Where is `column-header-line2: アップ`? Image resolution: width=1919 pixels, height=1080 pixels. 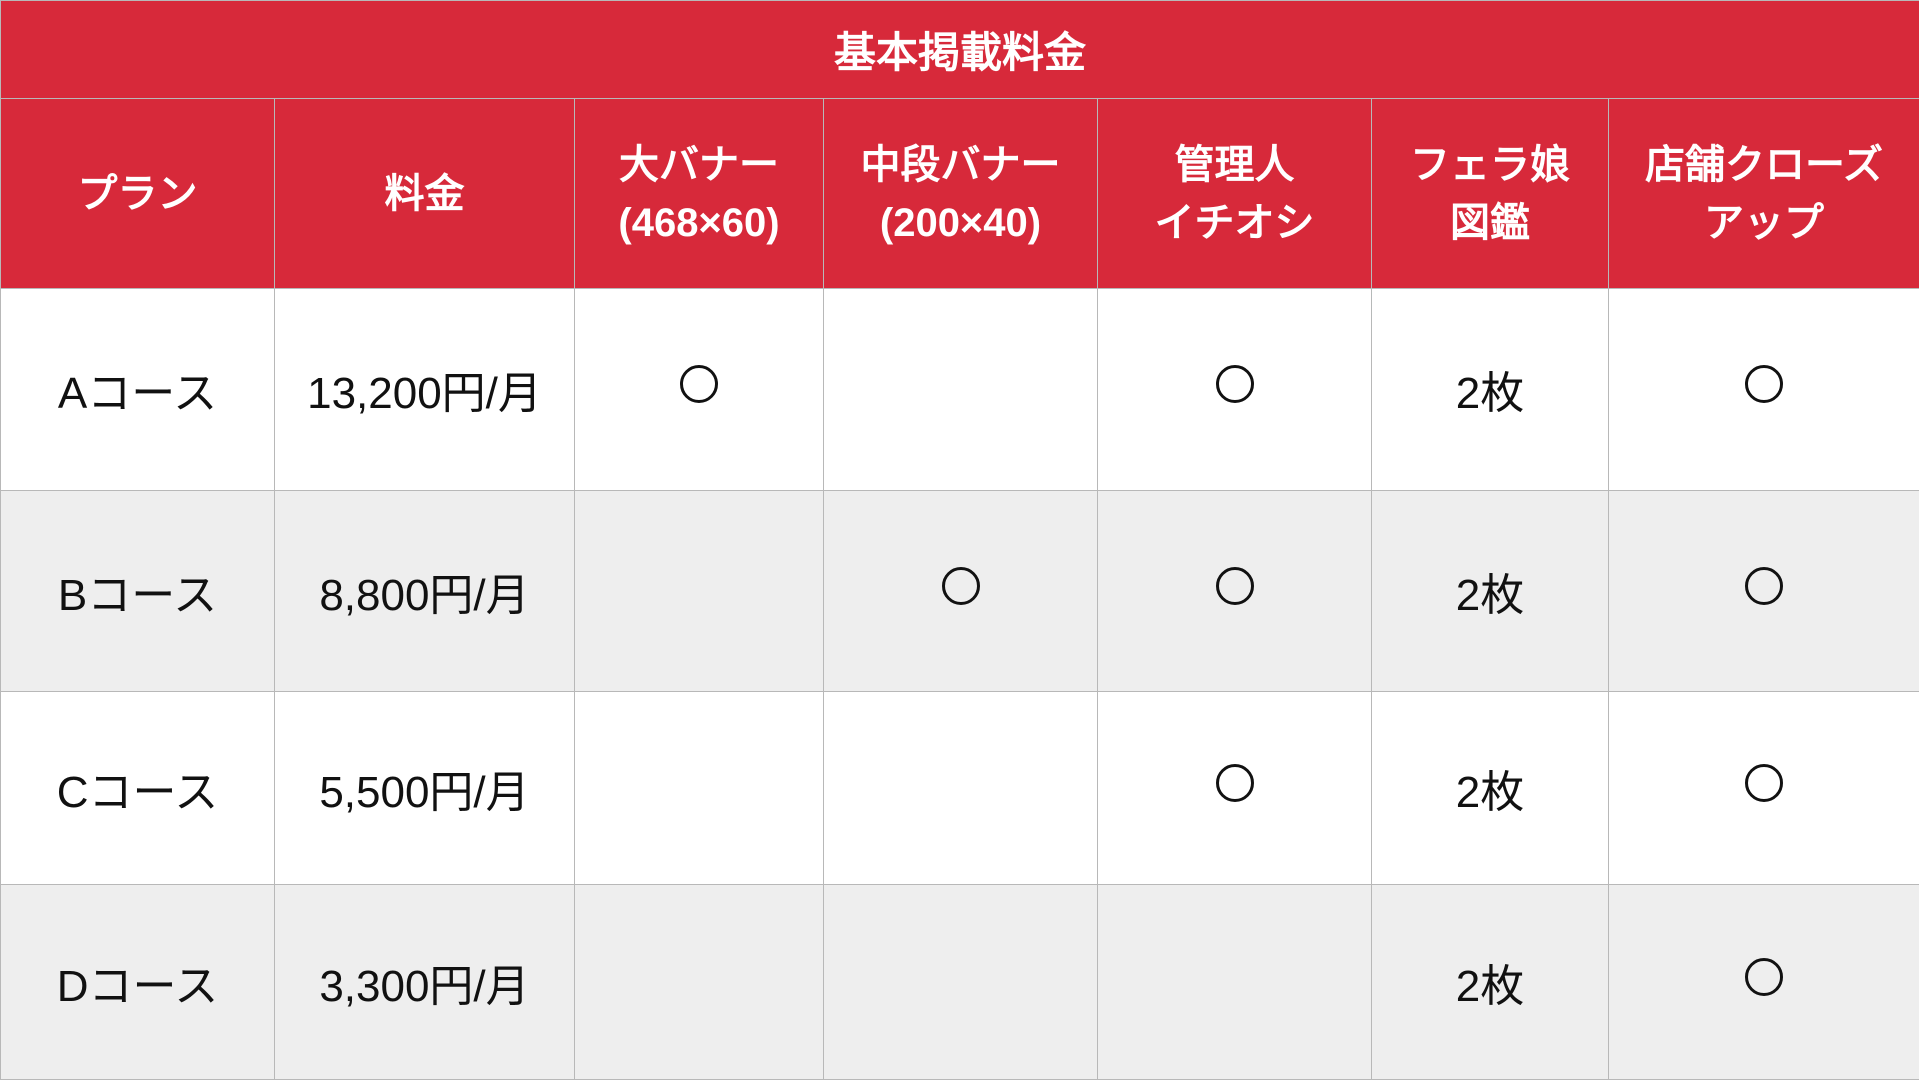 column-header-line2: アップ is located at coordinates (1764, 222).